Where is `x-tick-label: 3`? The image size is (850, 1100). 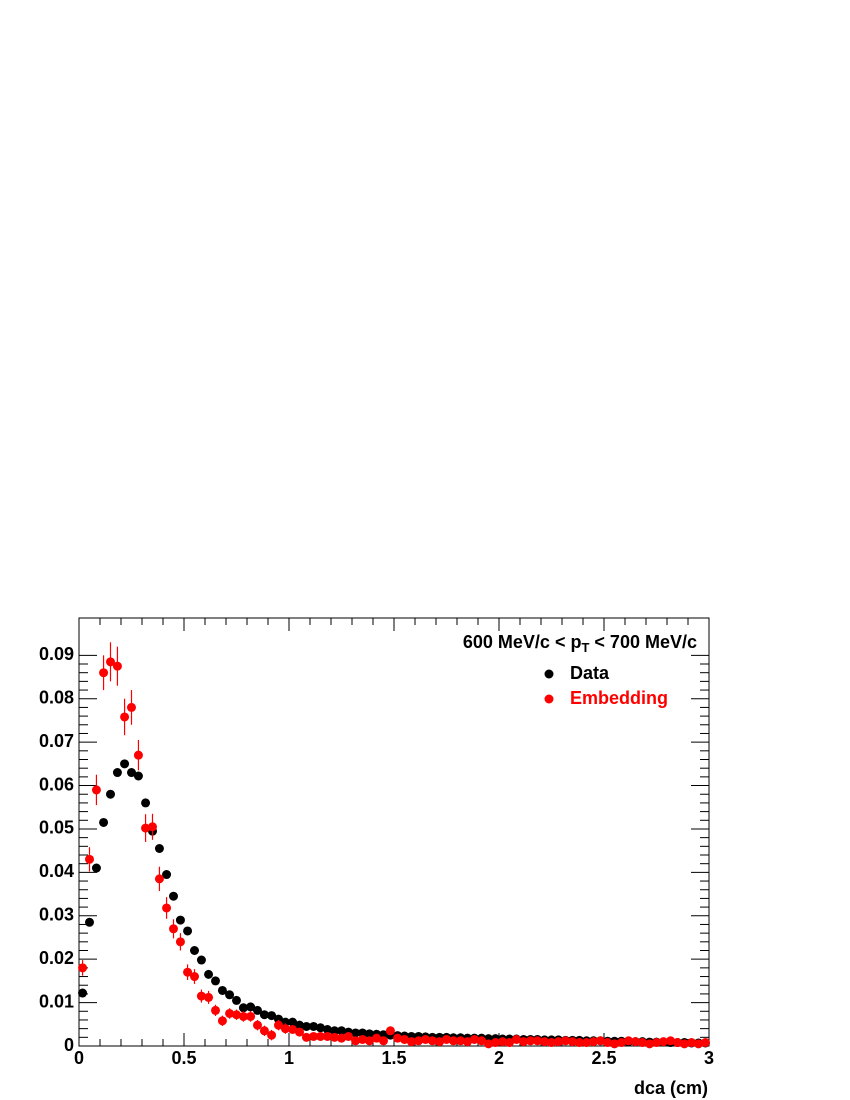 x-tick-label: 3 is located at coordinates (709, 1058).